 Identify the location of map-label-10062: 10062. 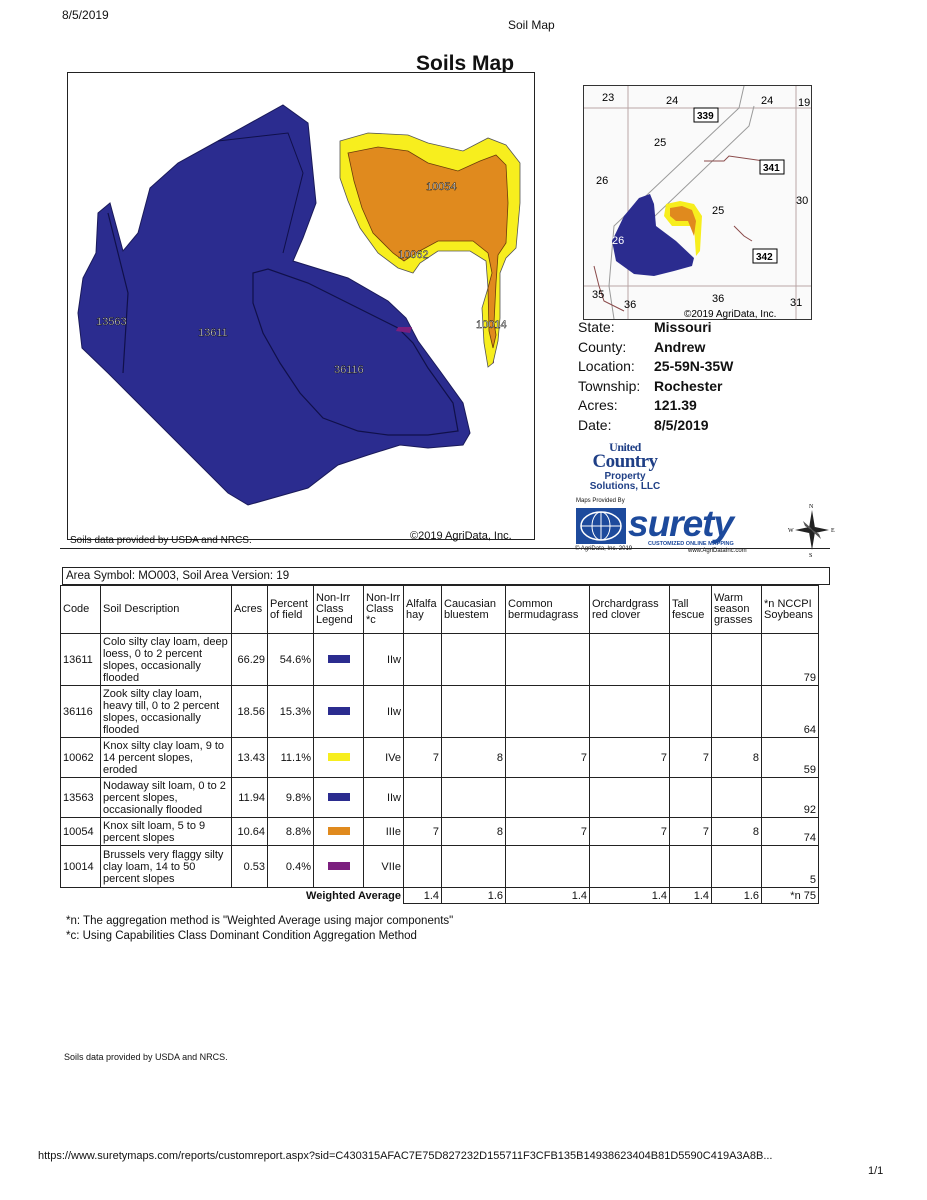
(413, 255).